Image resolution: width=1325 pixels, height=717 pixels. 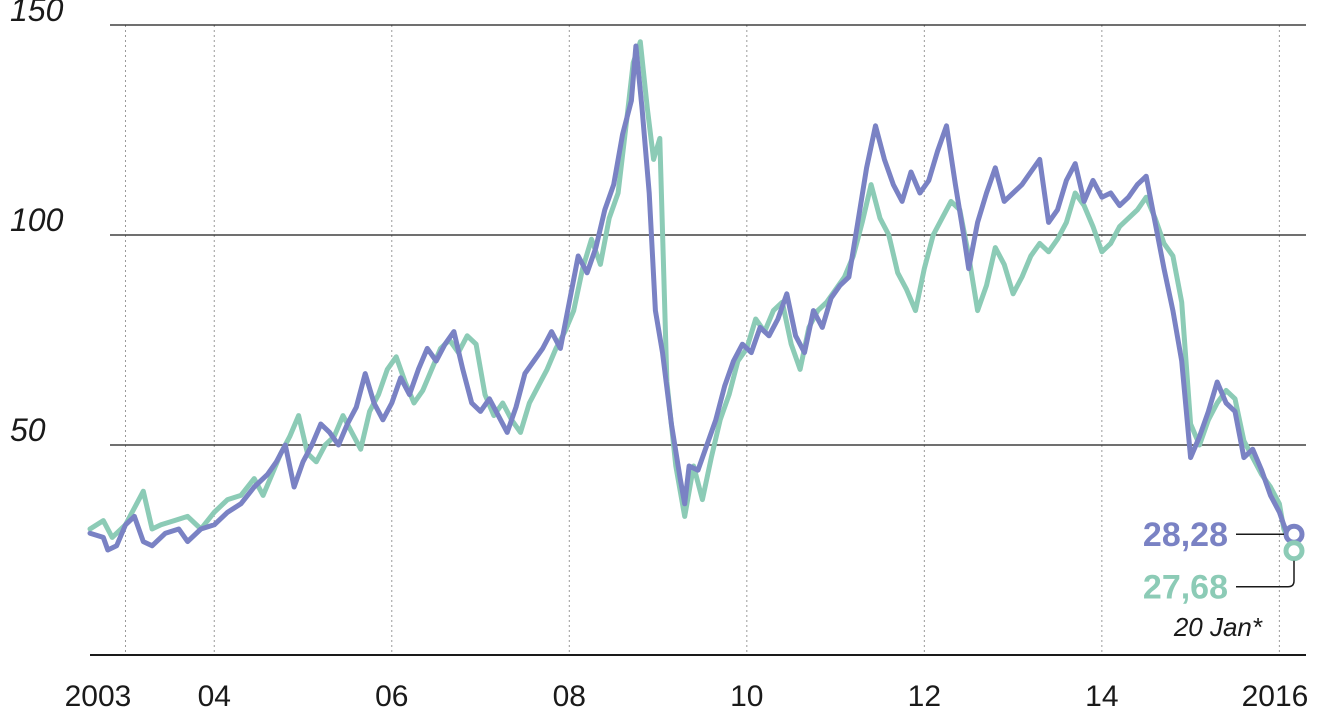 What do you see at coordinates (1265, 574) in the screenshot?
I see `leader-line` at bounding box center [1265, 574].